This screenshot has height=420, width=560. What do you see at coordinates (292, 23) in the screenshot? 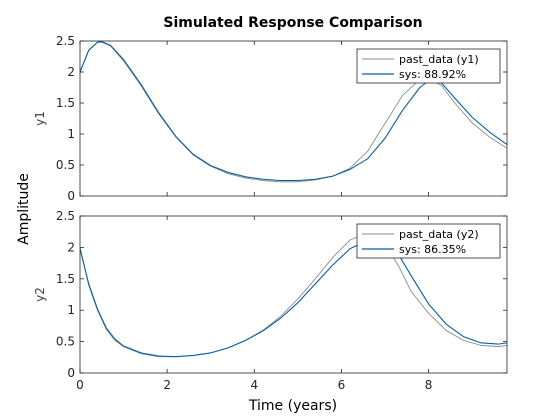
I see `figure-title: Simulated Response Comparison` at bounding box center [292, 23].